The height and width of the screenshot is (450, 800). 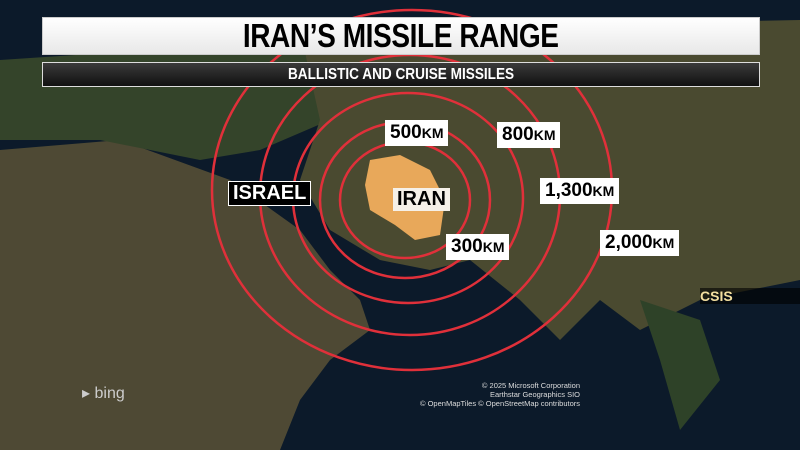 I want to click on subtitle-banner: BALLISTIC AND CRUISE MISSILES, so click(x=401, y=74).